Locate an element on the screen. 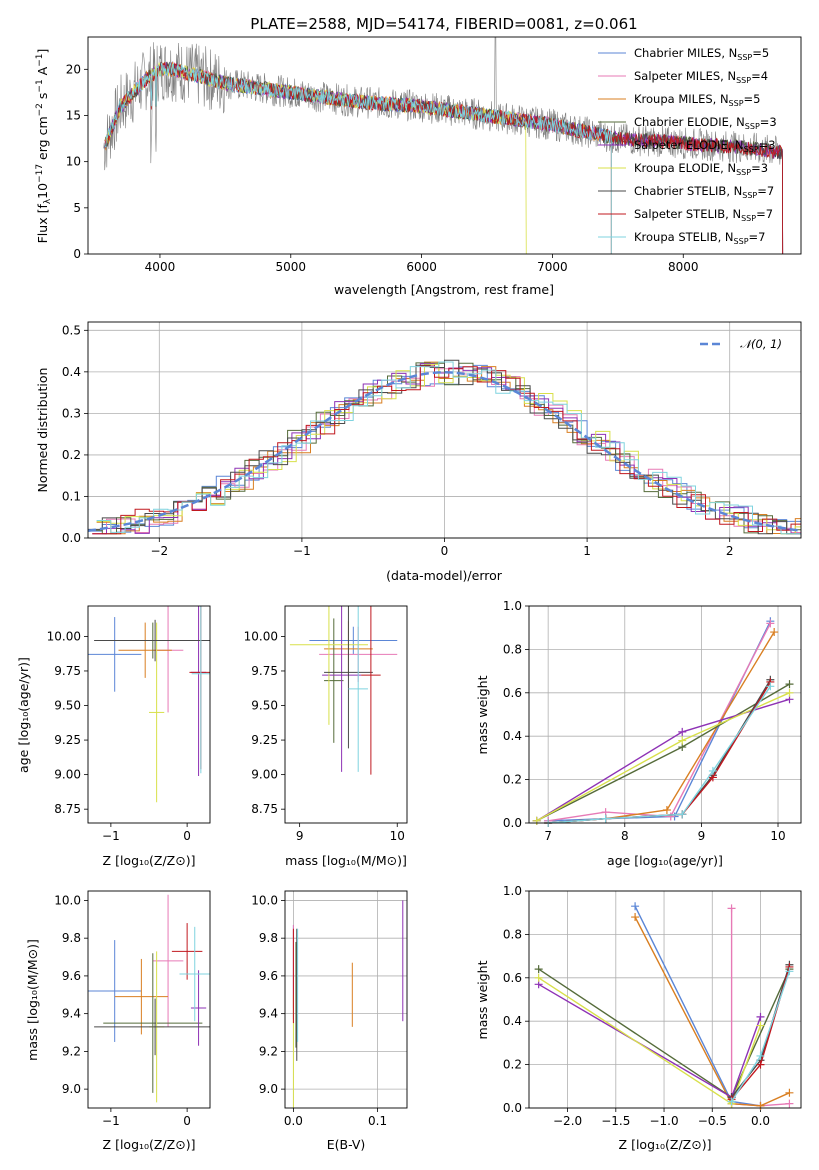 This screenshot has height=1170, width=819. errorbar-2-ytick-label: 9.00 is located at coordinates (67, 775).